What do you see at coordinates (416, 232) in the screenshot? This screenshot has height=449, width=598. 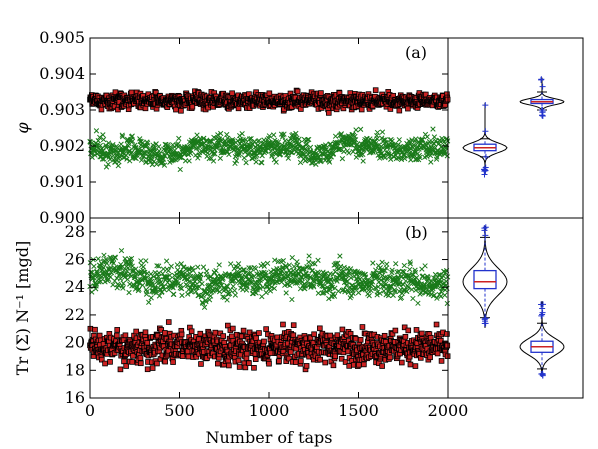 I see `panel-label-b: (b)` at bounding box center [416, 232].